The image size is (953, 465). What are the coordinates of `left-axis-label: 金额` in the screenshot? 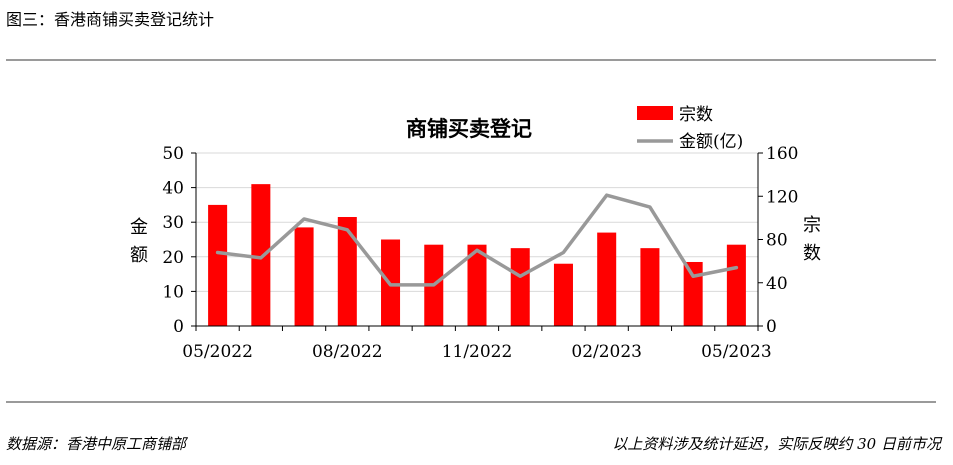 It's located at (139, 241).